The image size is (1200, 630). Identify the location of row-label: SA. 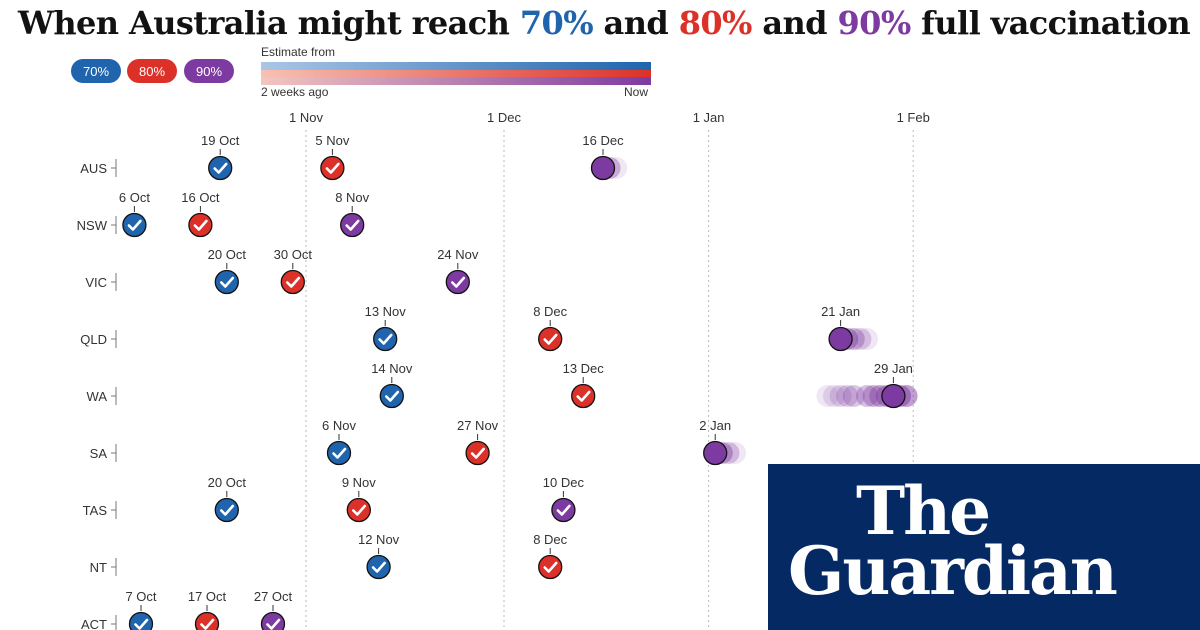
(99, 453).